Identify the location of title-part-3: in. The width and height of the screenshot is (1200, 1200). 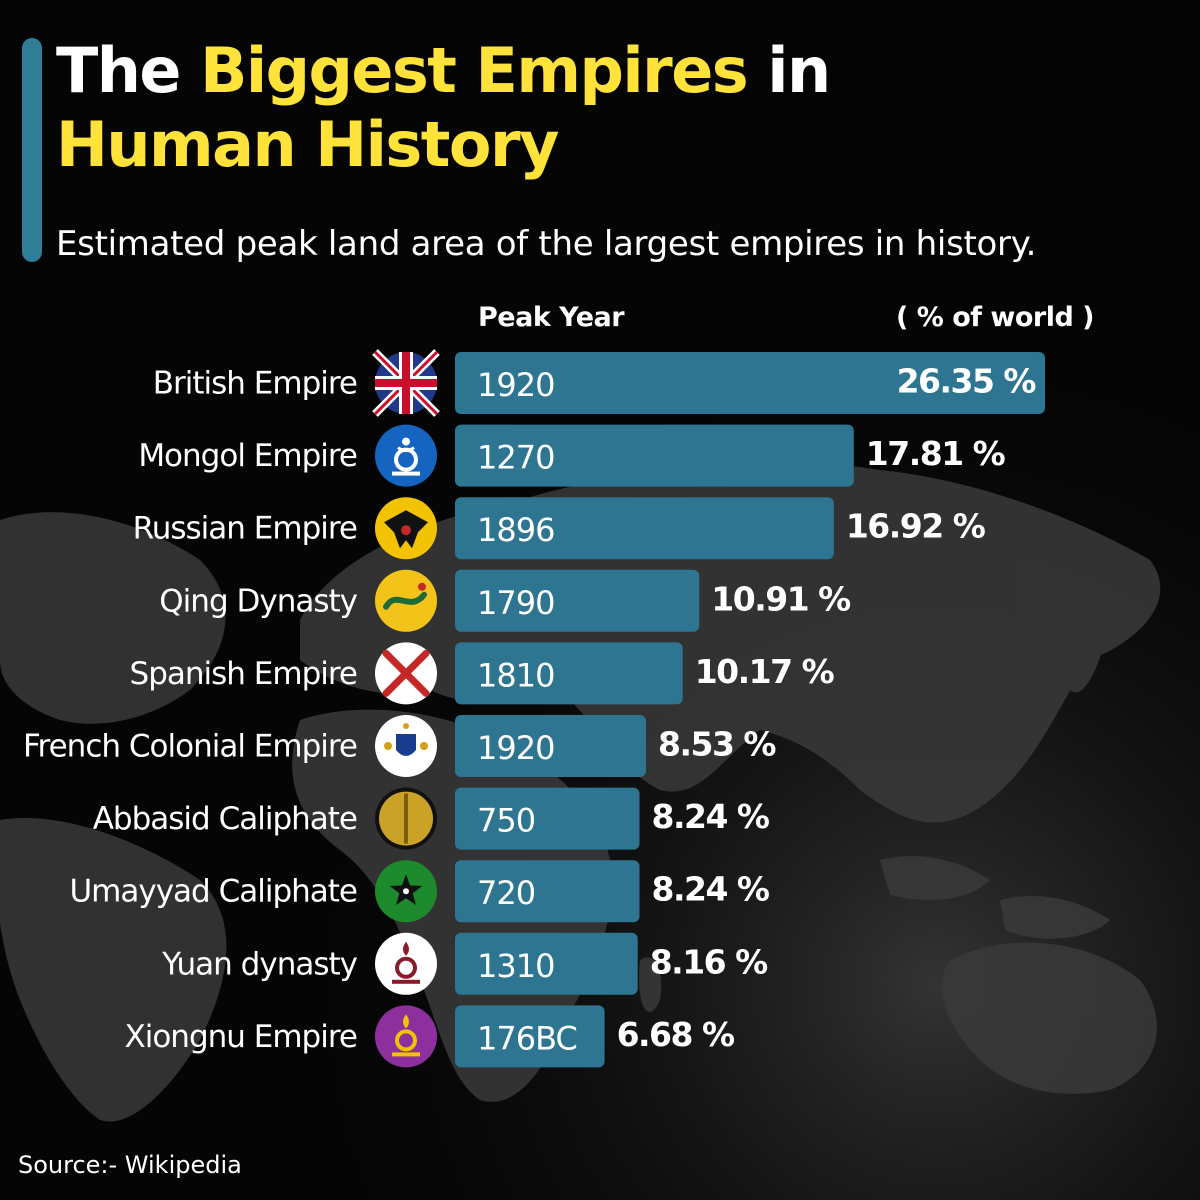
(789, 70).